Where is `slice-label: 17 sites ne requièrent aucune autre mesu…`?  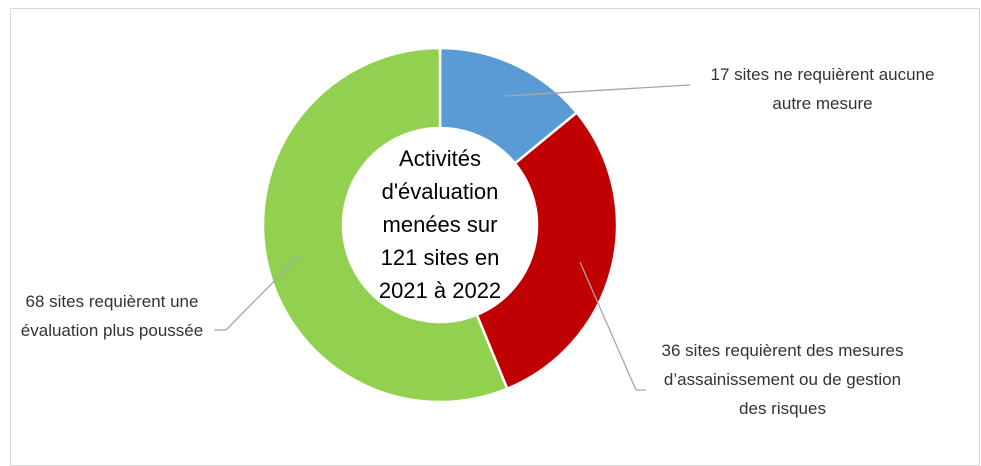
slice-label: 17 sites ne requièrent aucune autre mesu… is located at coordinates (822, 89).